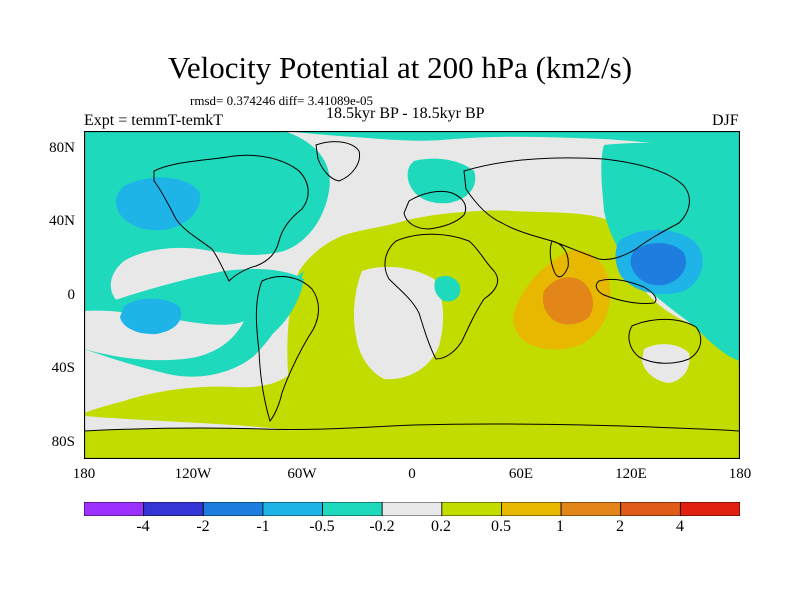 This screenshot has width=800, height=600. I want to click on colorbar-label: -1, so click(263, 526).